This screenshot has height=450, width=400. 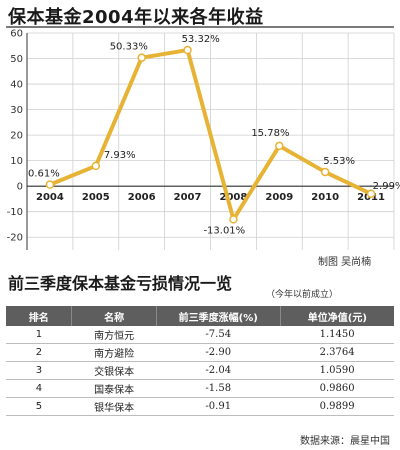 I want to click on y-tick-label: 10, so click(x=16, y=161).